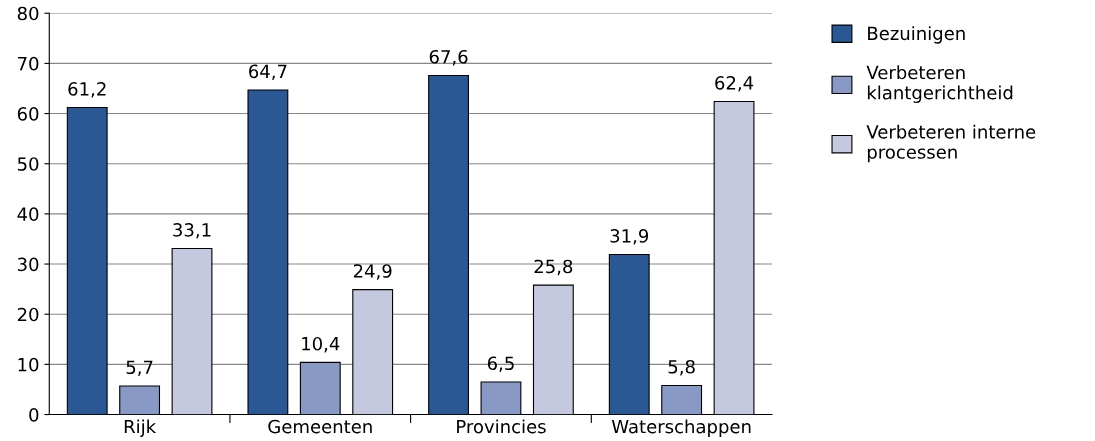 The width and height of the screenshot is (1095, 441). I want to click on x-tick-label: Waterschappen, so click(681, 428).